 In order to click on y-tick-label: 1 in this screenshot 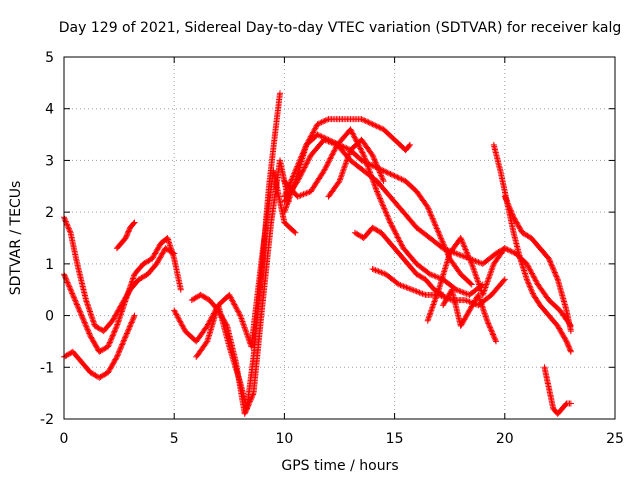, I will do `click(49, 265)`.